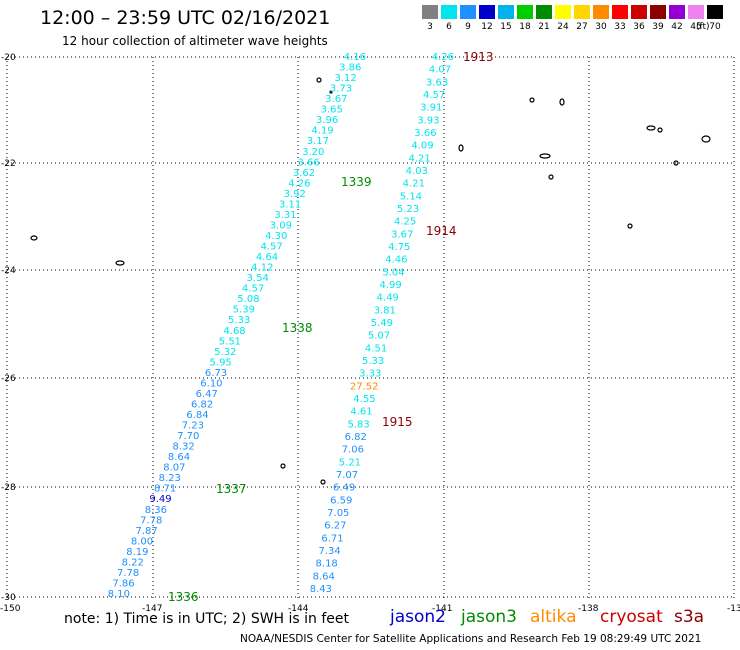 The width and height of the screenshot is (740, 650). What do you see at coordinates (443, 57) in the screenshot?
I see `wave-value-label: 4.26` at bounding box center [443, 57].